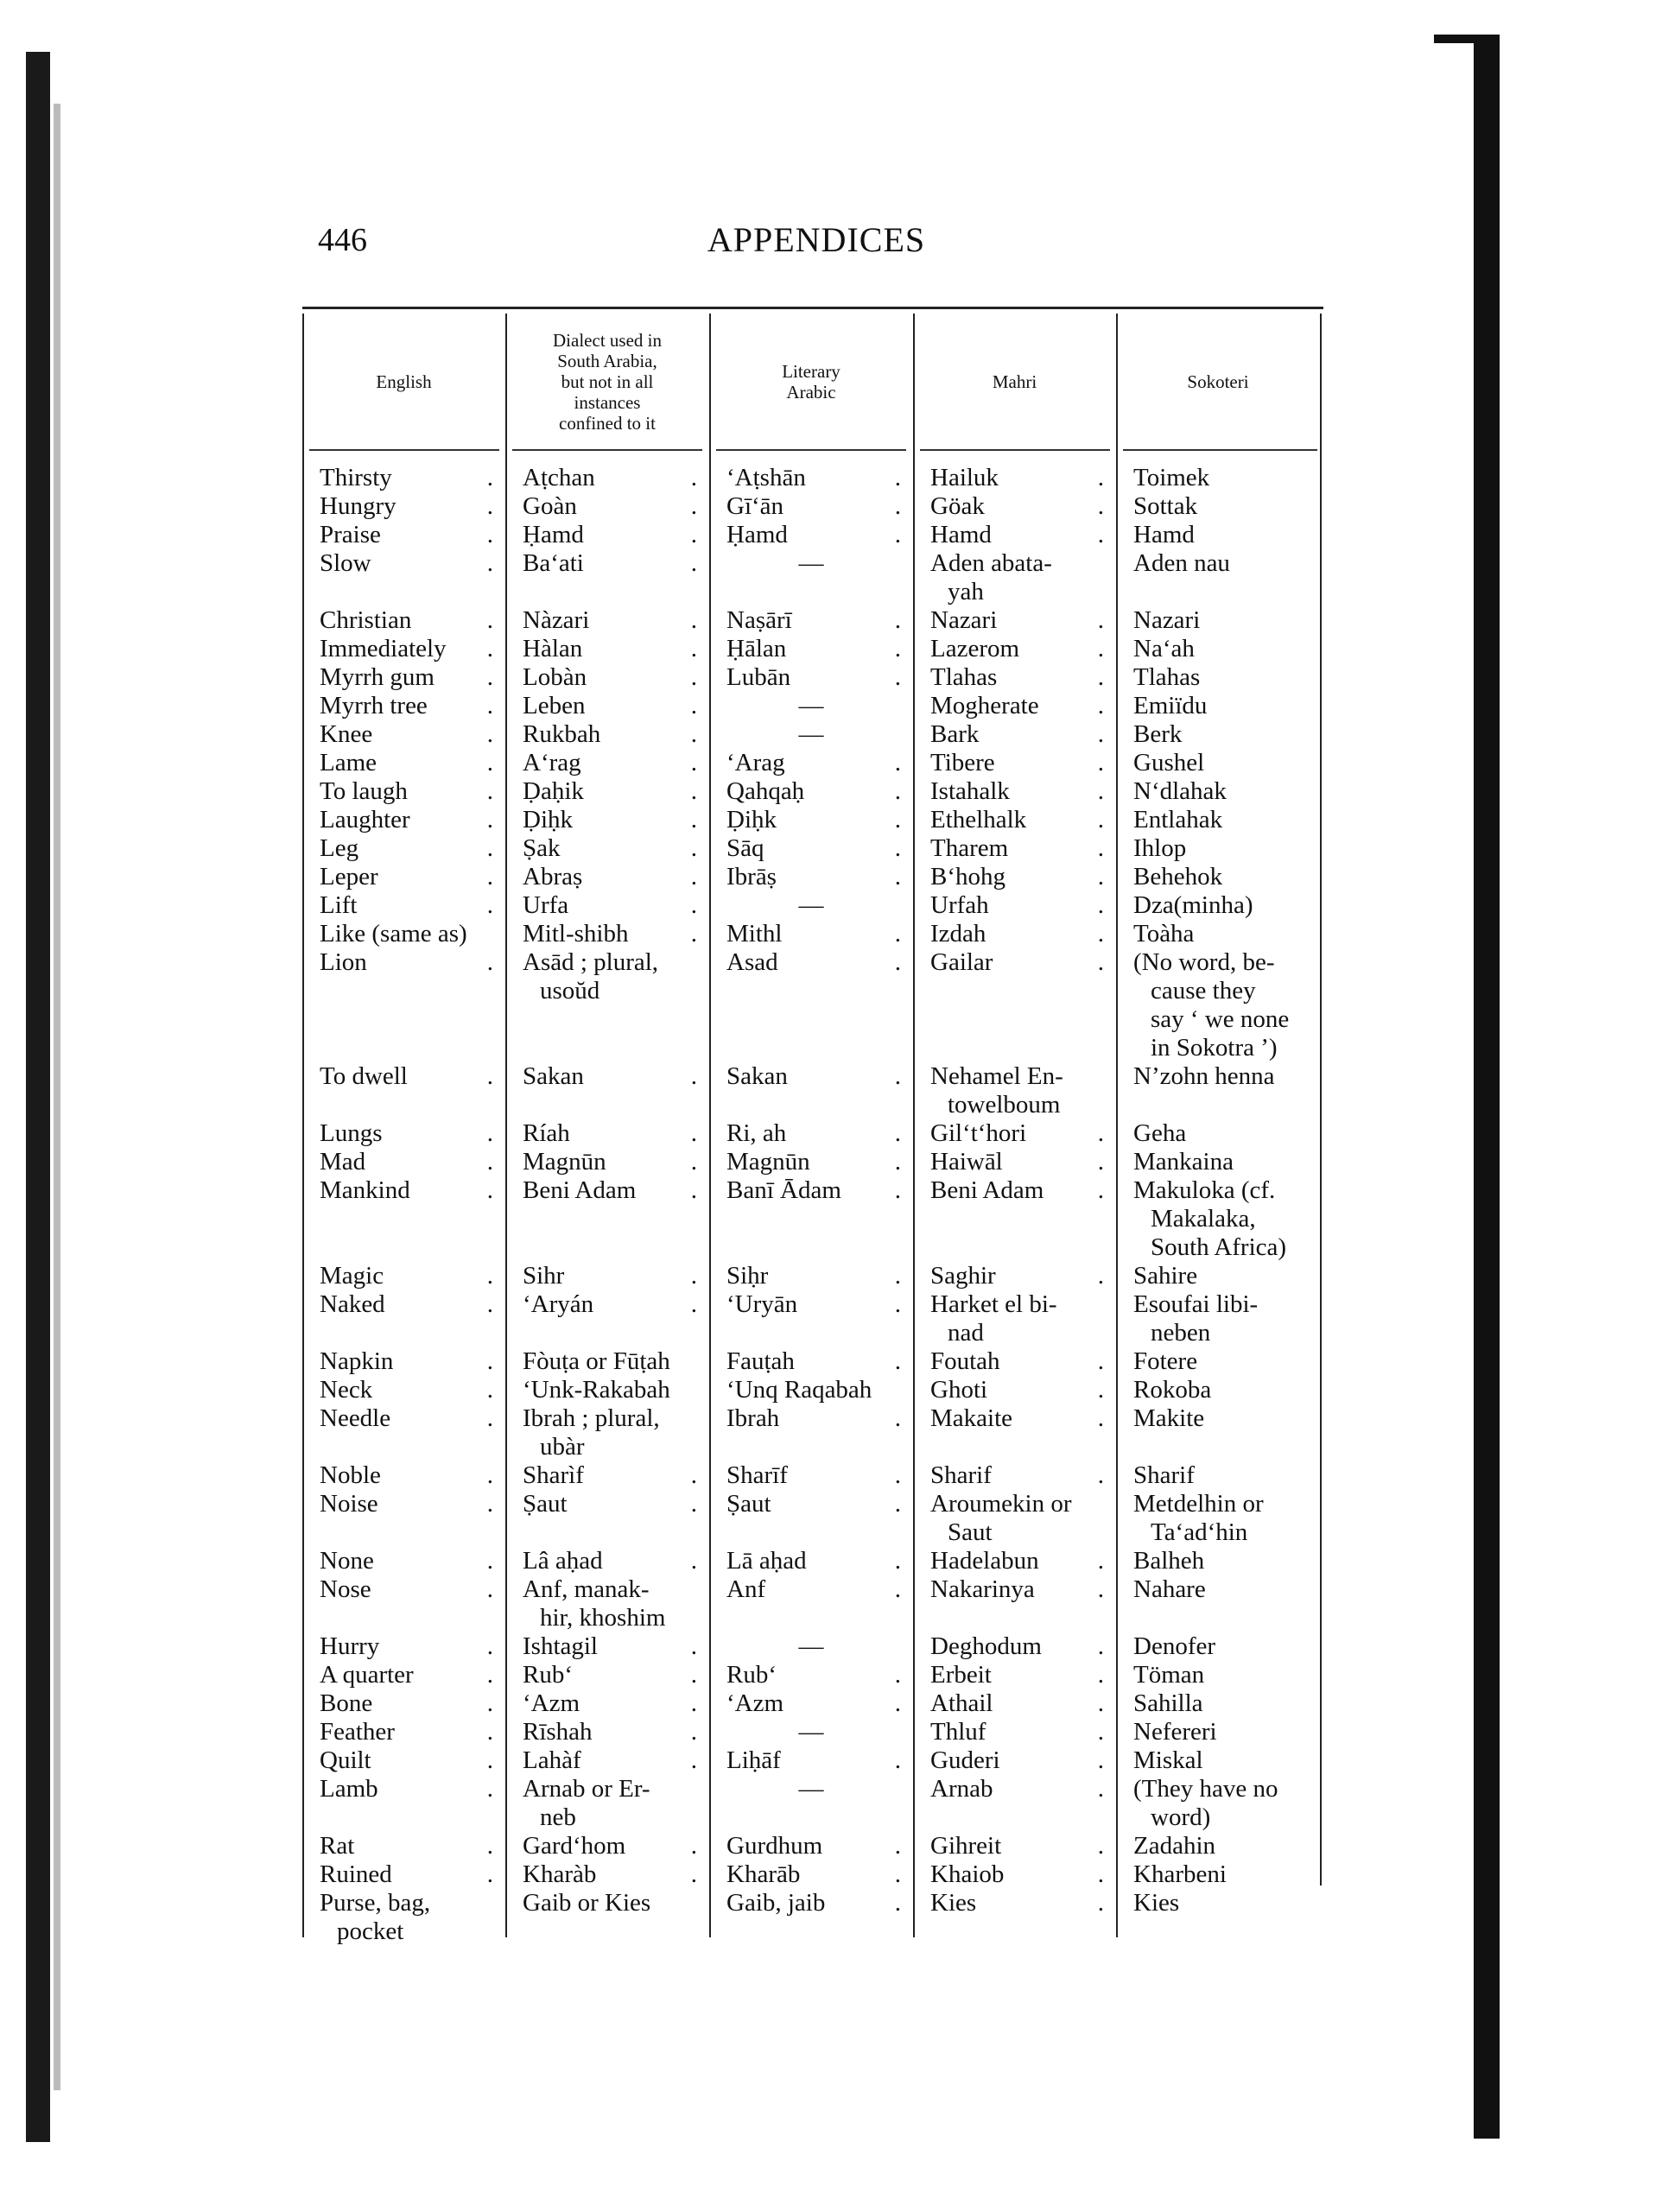  Describe the element at coordinates (811, 478) in the screenshot. I see `cell-literary-arabic: ‘Aṭshān.` at that location.